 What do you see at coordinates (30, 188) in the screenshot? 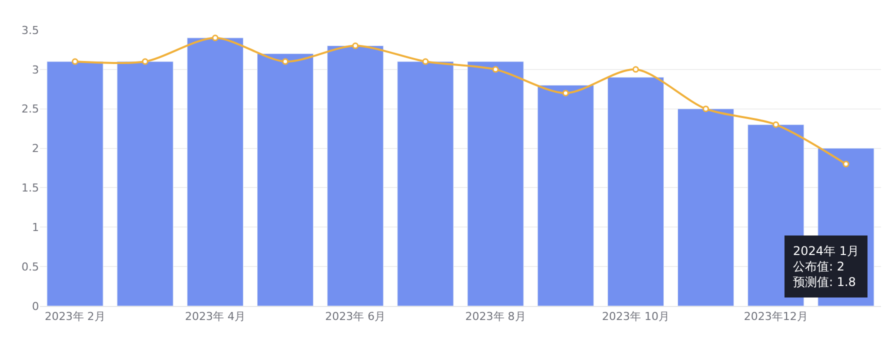
I see `y-tick-label: 1.5` at bounding box center [30, 188].